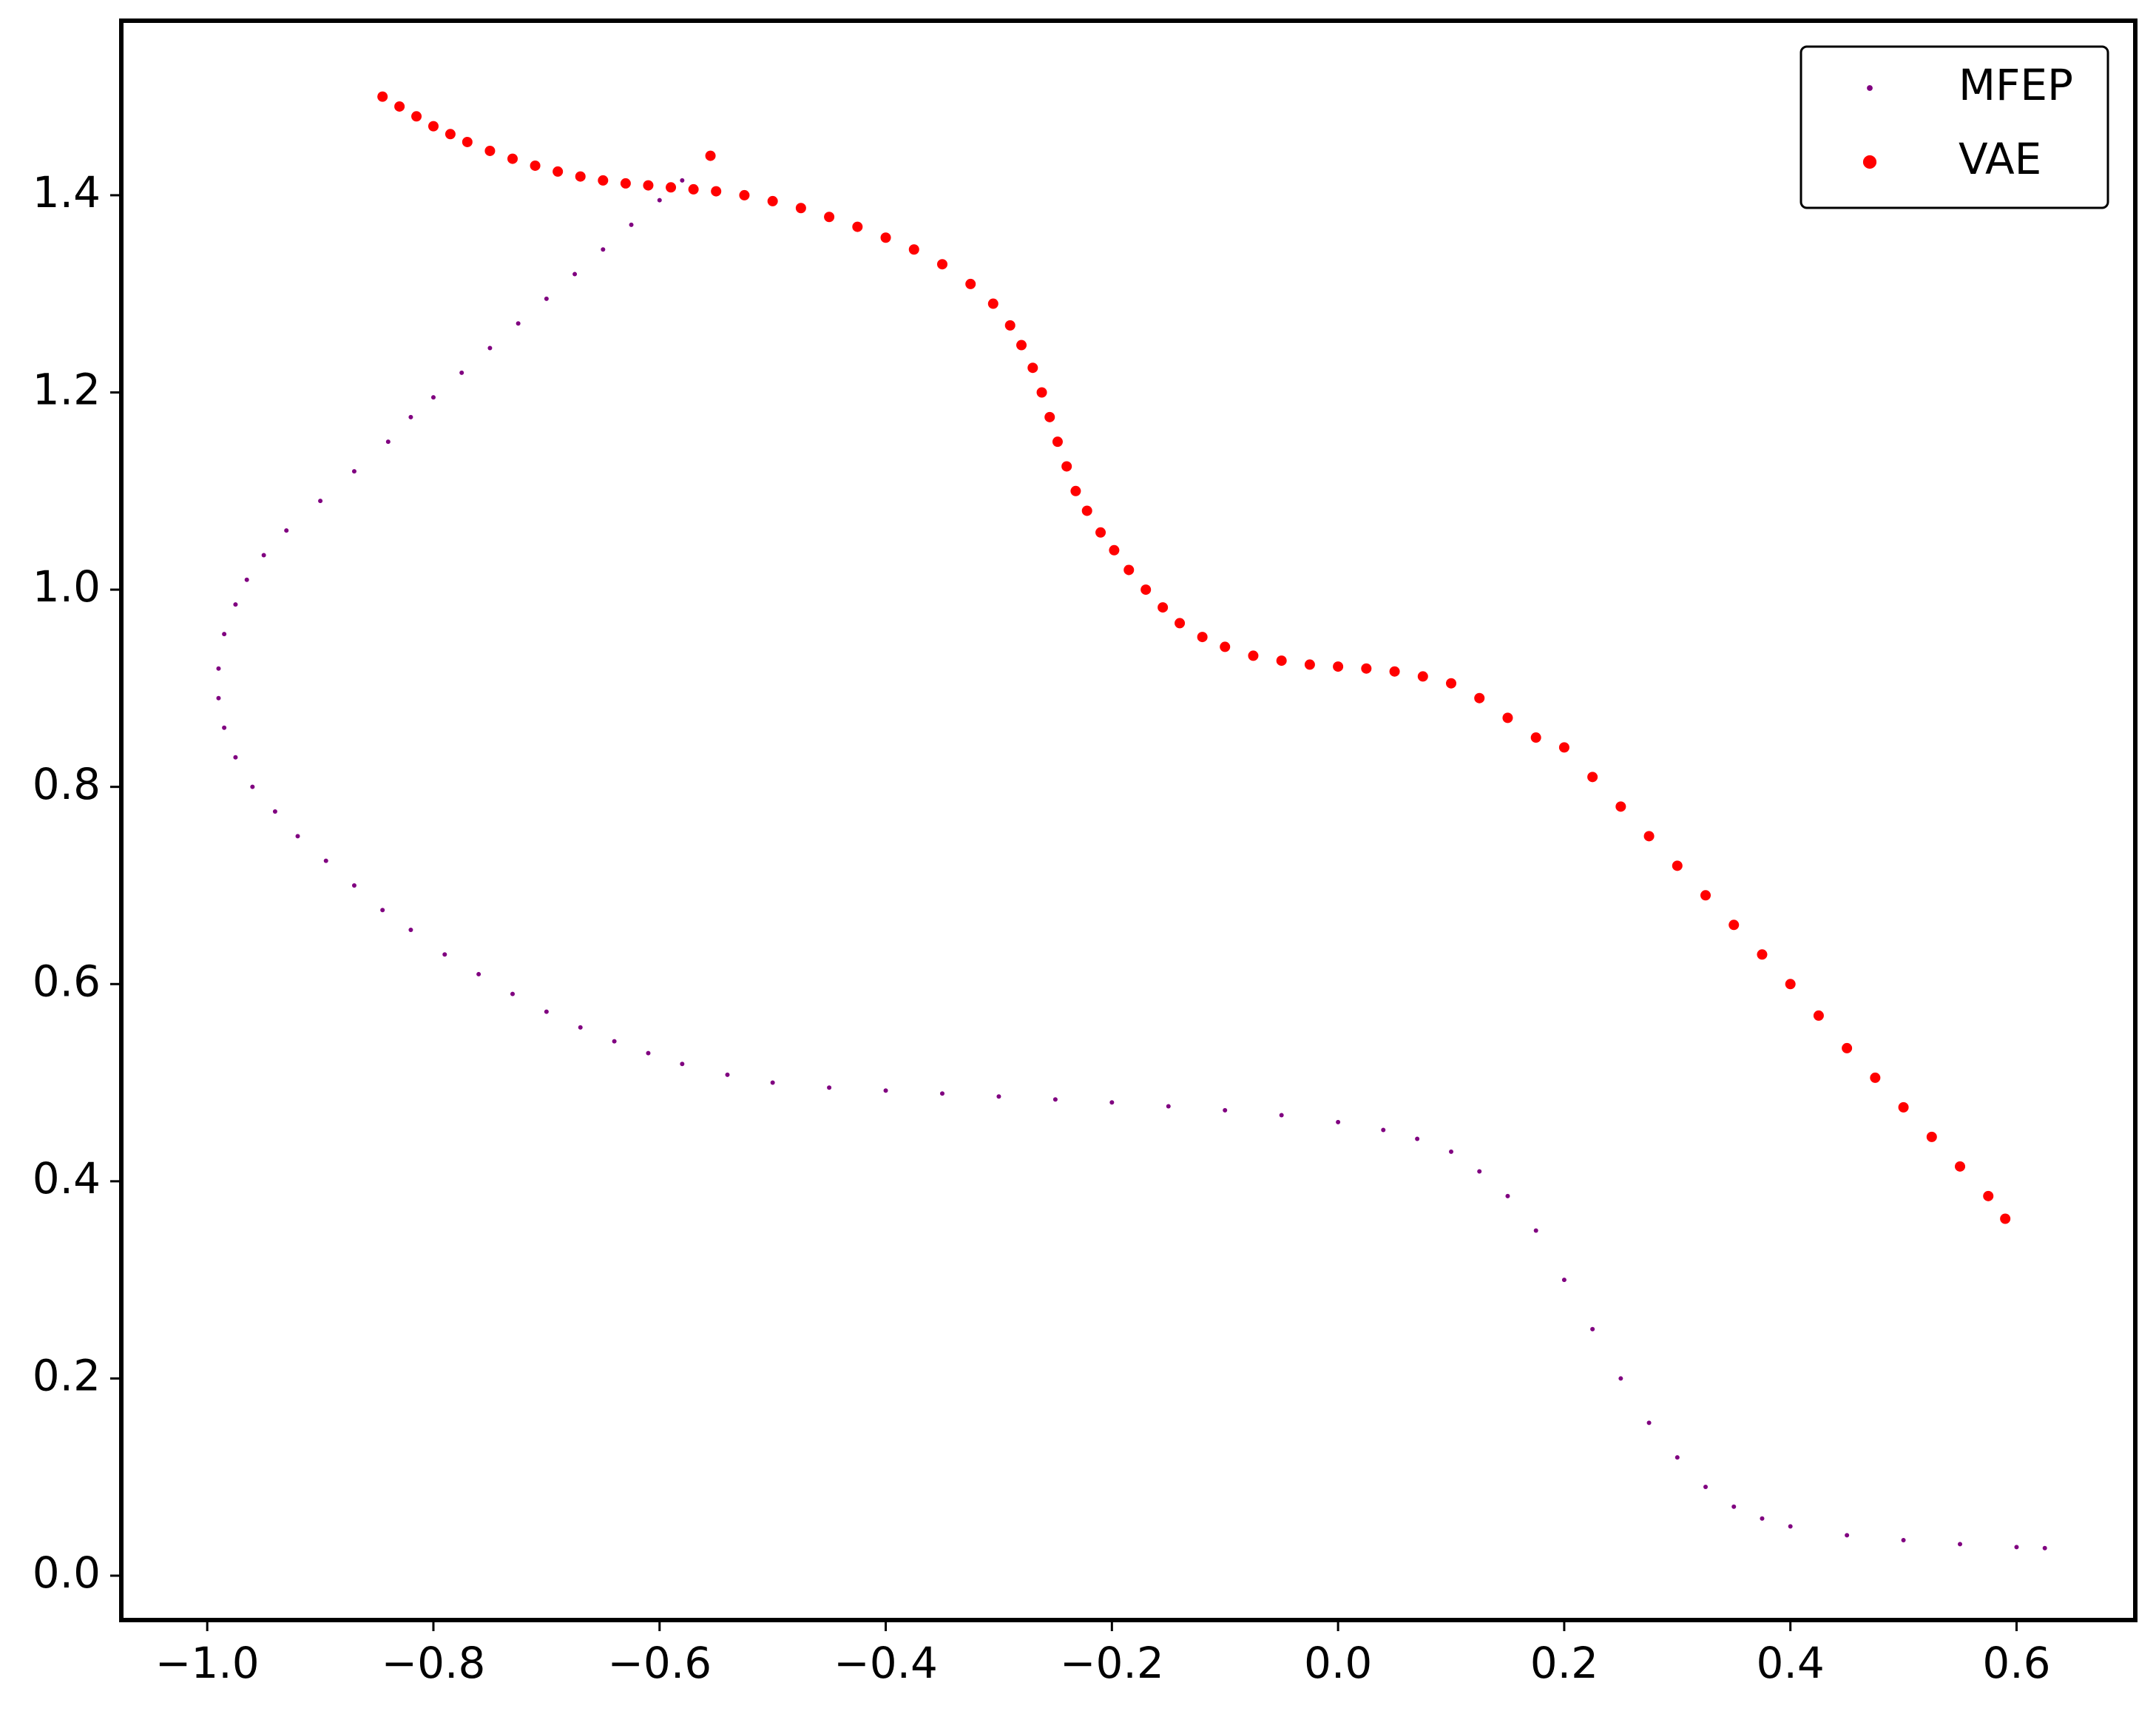  Describe the element at coordinates (207, 1663) in the screenshot. I see `x-tick-label: −1.0` at that location.